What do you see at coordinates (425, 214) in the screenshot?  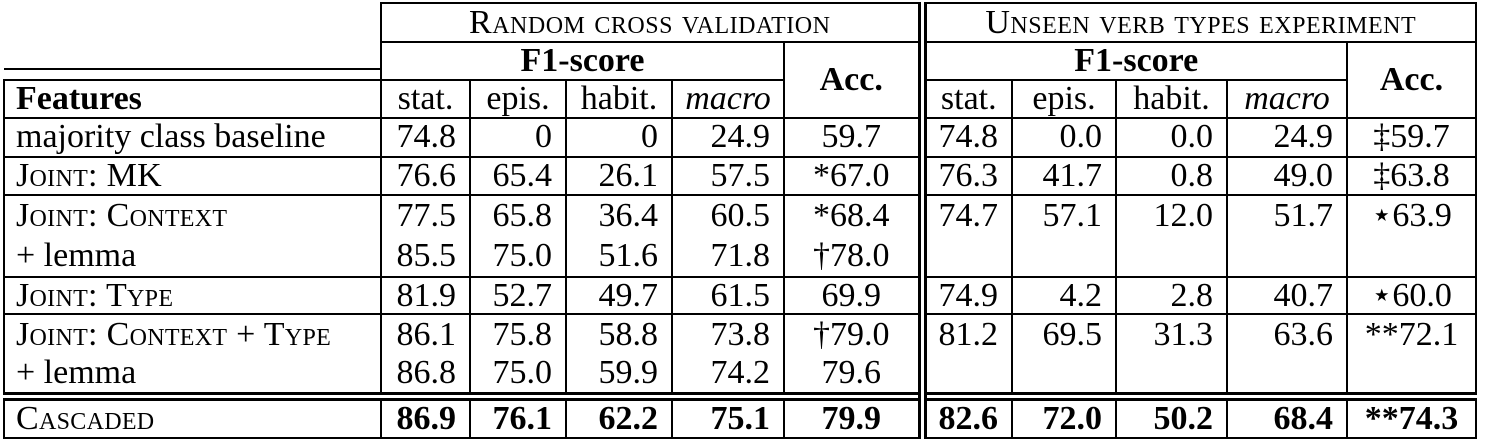 I see `score-cell: 77.5` at bounding box center [425, 214].